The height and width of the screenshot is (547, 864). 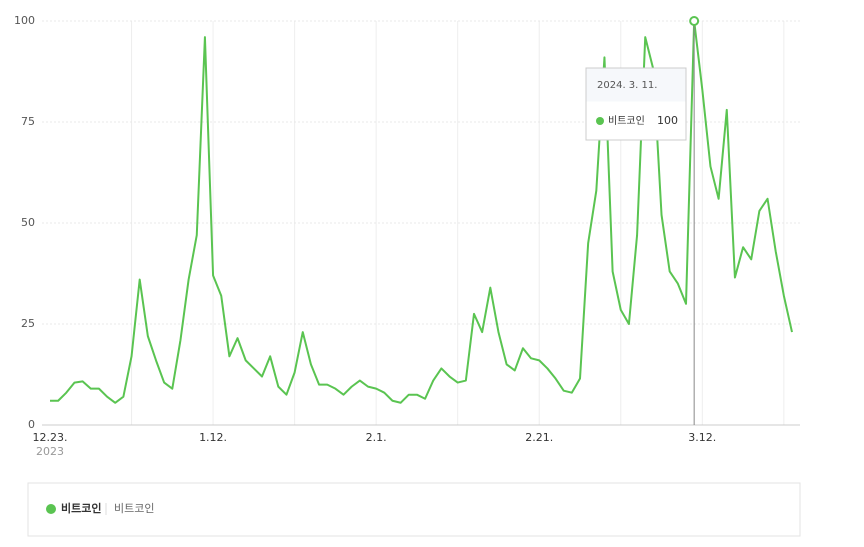 I want to click on legend-keywords: 비트코인, so click(x=134, y=508).